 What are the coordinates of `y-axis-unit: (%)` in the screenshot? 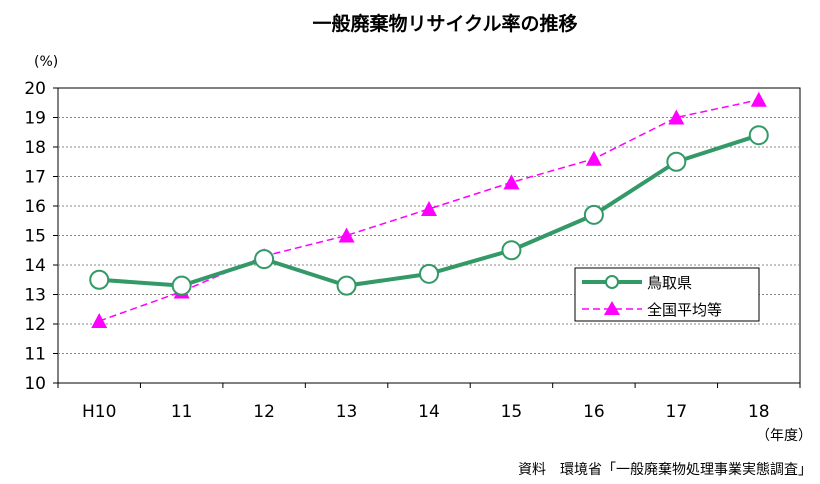 It's located at (46, 62).